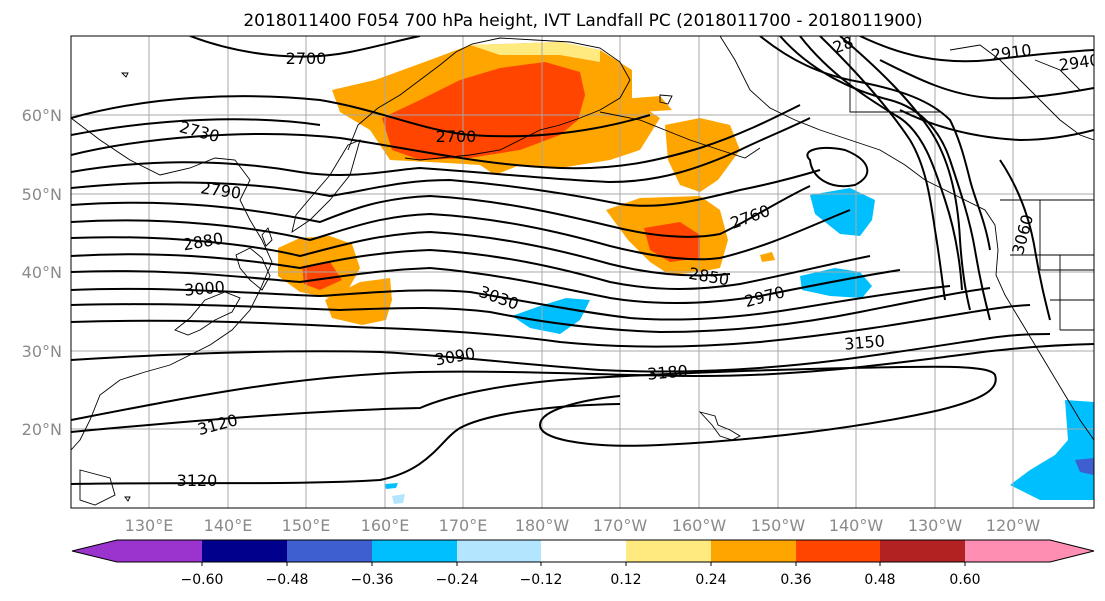 The image size is (1105, 601). What do you see at coordinates (463, 525) in the screenshot?
I see `lon-tick-label: 170°E` at bounding box center [463, 525].